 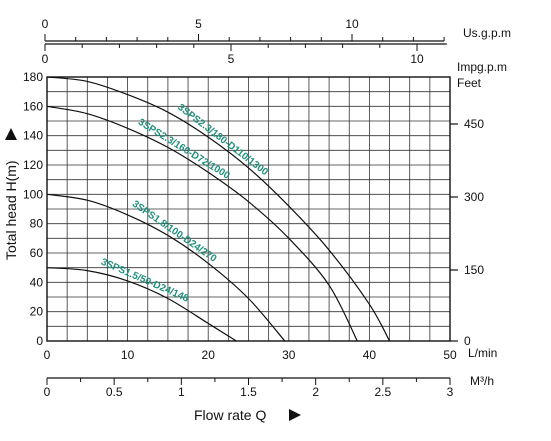 What do you see at coordinates (467, 341) in the screenshot?
I see `feet-tick-label: 0` at bounding box center [467, 341].